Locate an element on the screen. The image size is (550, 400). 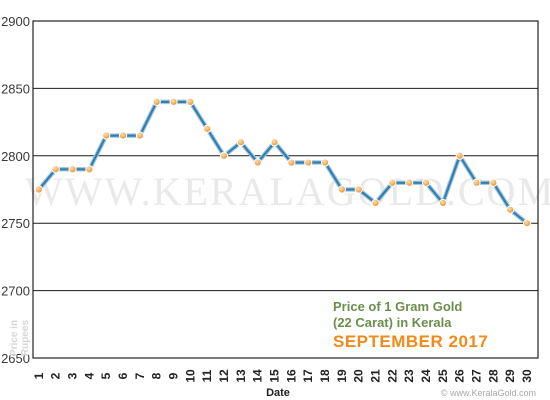
x-tick-label: 26 is located at coordinates (460, 376).